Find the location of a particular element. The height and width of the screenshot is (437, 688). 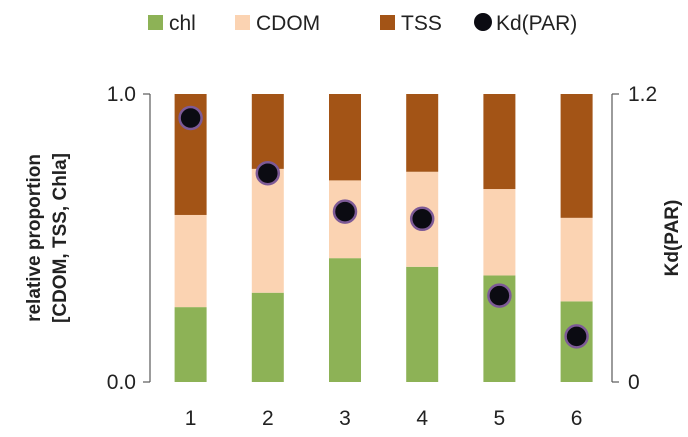

y-axis-title-line-1: relative proportion is located at coordinates (34, 238).